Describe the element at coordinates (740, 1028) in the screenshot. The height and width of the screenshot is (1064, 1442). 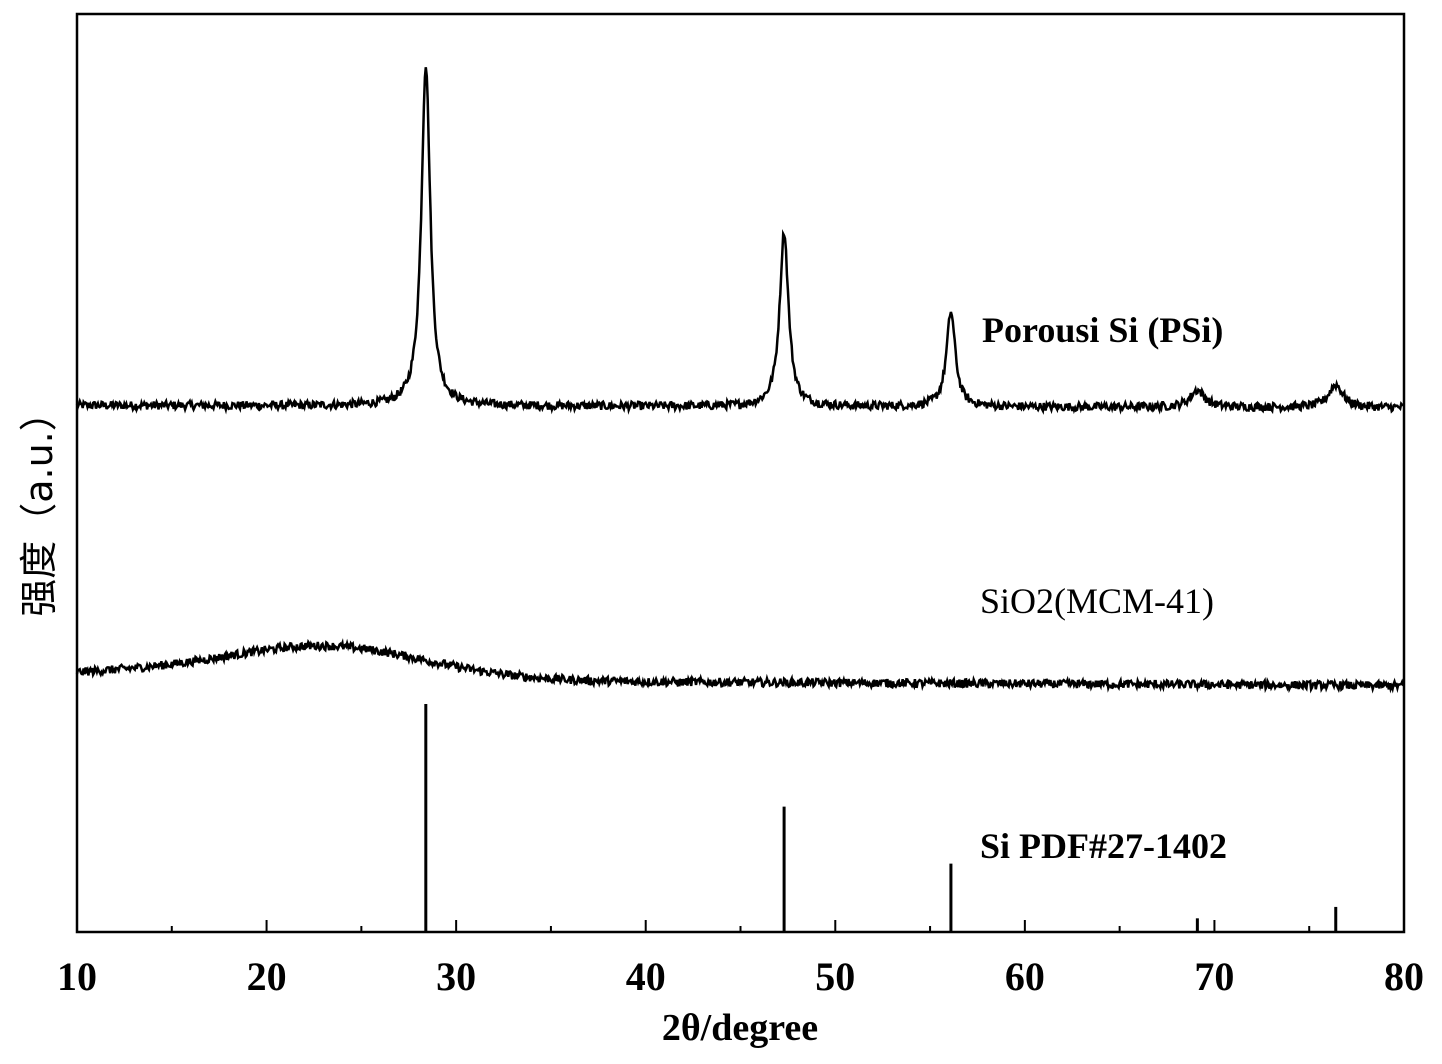
I see `x-axis-title: 2θ/degree` at that location.